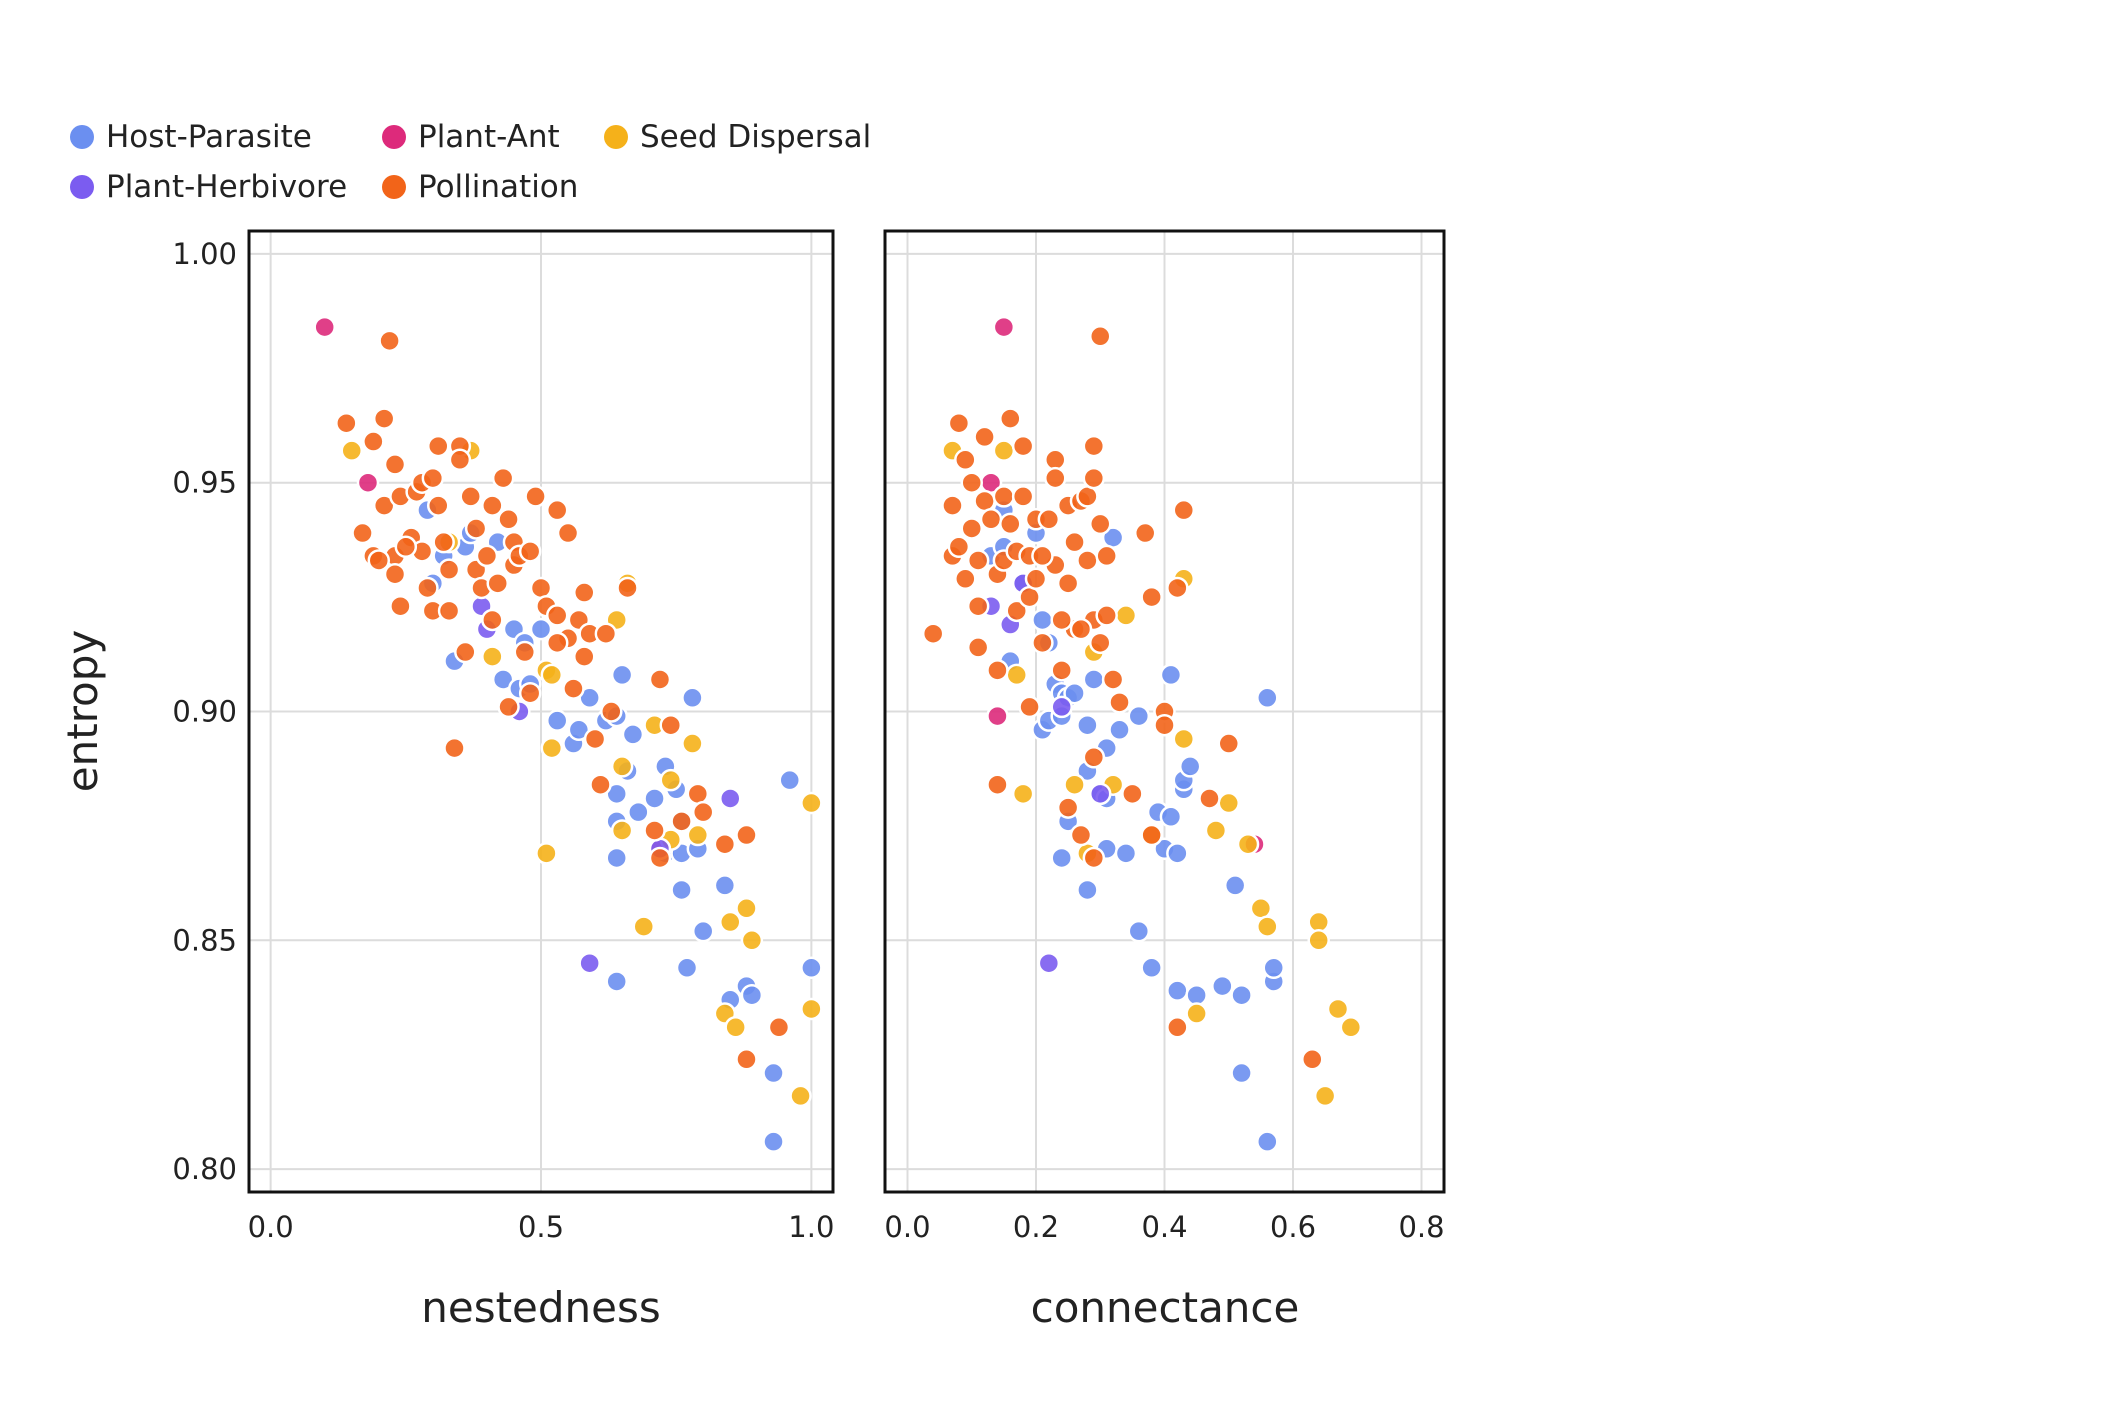  What do you see at coordinates (756, 137) in the screenshot?
I see `legend-label-seed-dispersal: Seed Dispersal` at bounding box center [756, 137].